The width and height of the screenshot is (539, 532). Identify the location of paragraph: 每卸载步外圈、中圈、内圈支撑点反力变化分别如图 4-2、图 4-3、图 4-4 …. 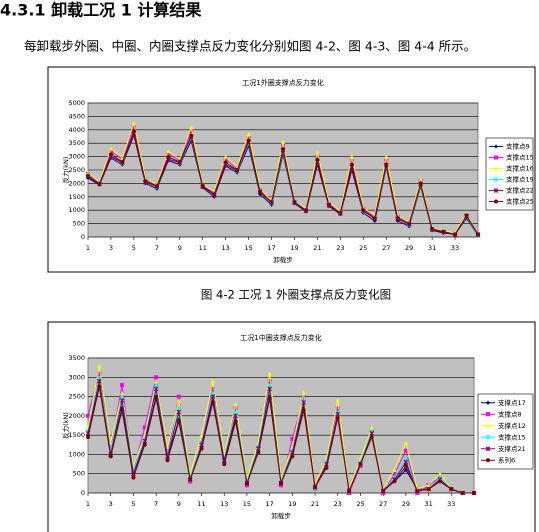
(250, 46).